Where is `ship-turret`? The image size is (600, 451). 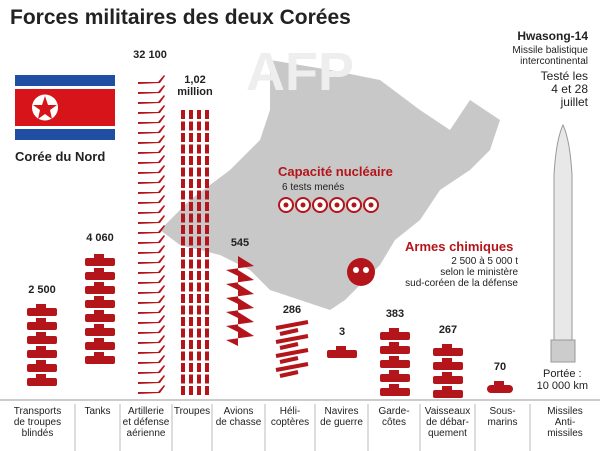
ship-turret is located at coordinates (341, 348).